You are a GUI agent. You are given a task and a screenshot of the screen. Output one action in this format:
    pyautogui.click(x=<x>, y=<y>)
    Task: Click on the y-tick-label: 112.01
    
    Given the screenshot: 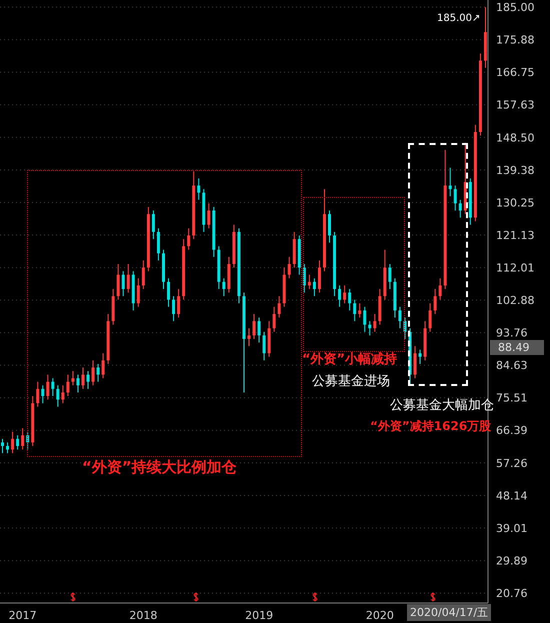 What is the action you would take?
    pyautogui.click(x=515, y=267)
    